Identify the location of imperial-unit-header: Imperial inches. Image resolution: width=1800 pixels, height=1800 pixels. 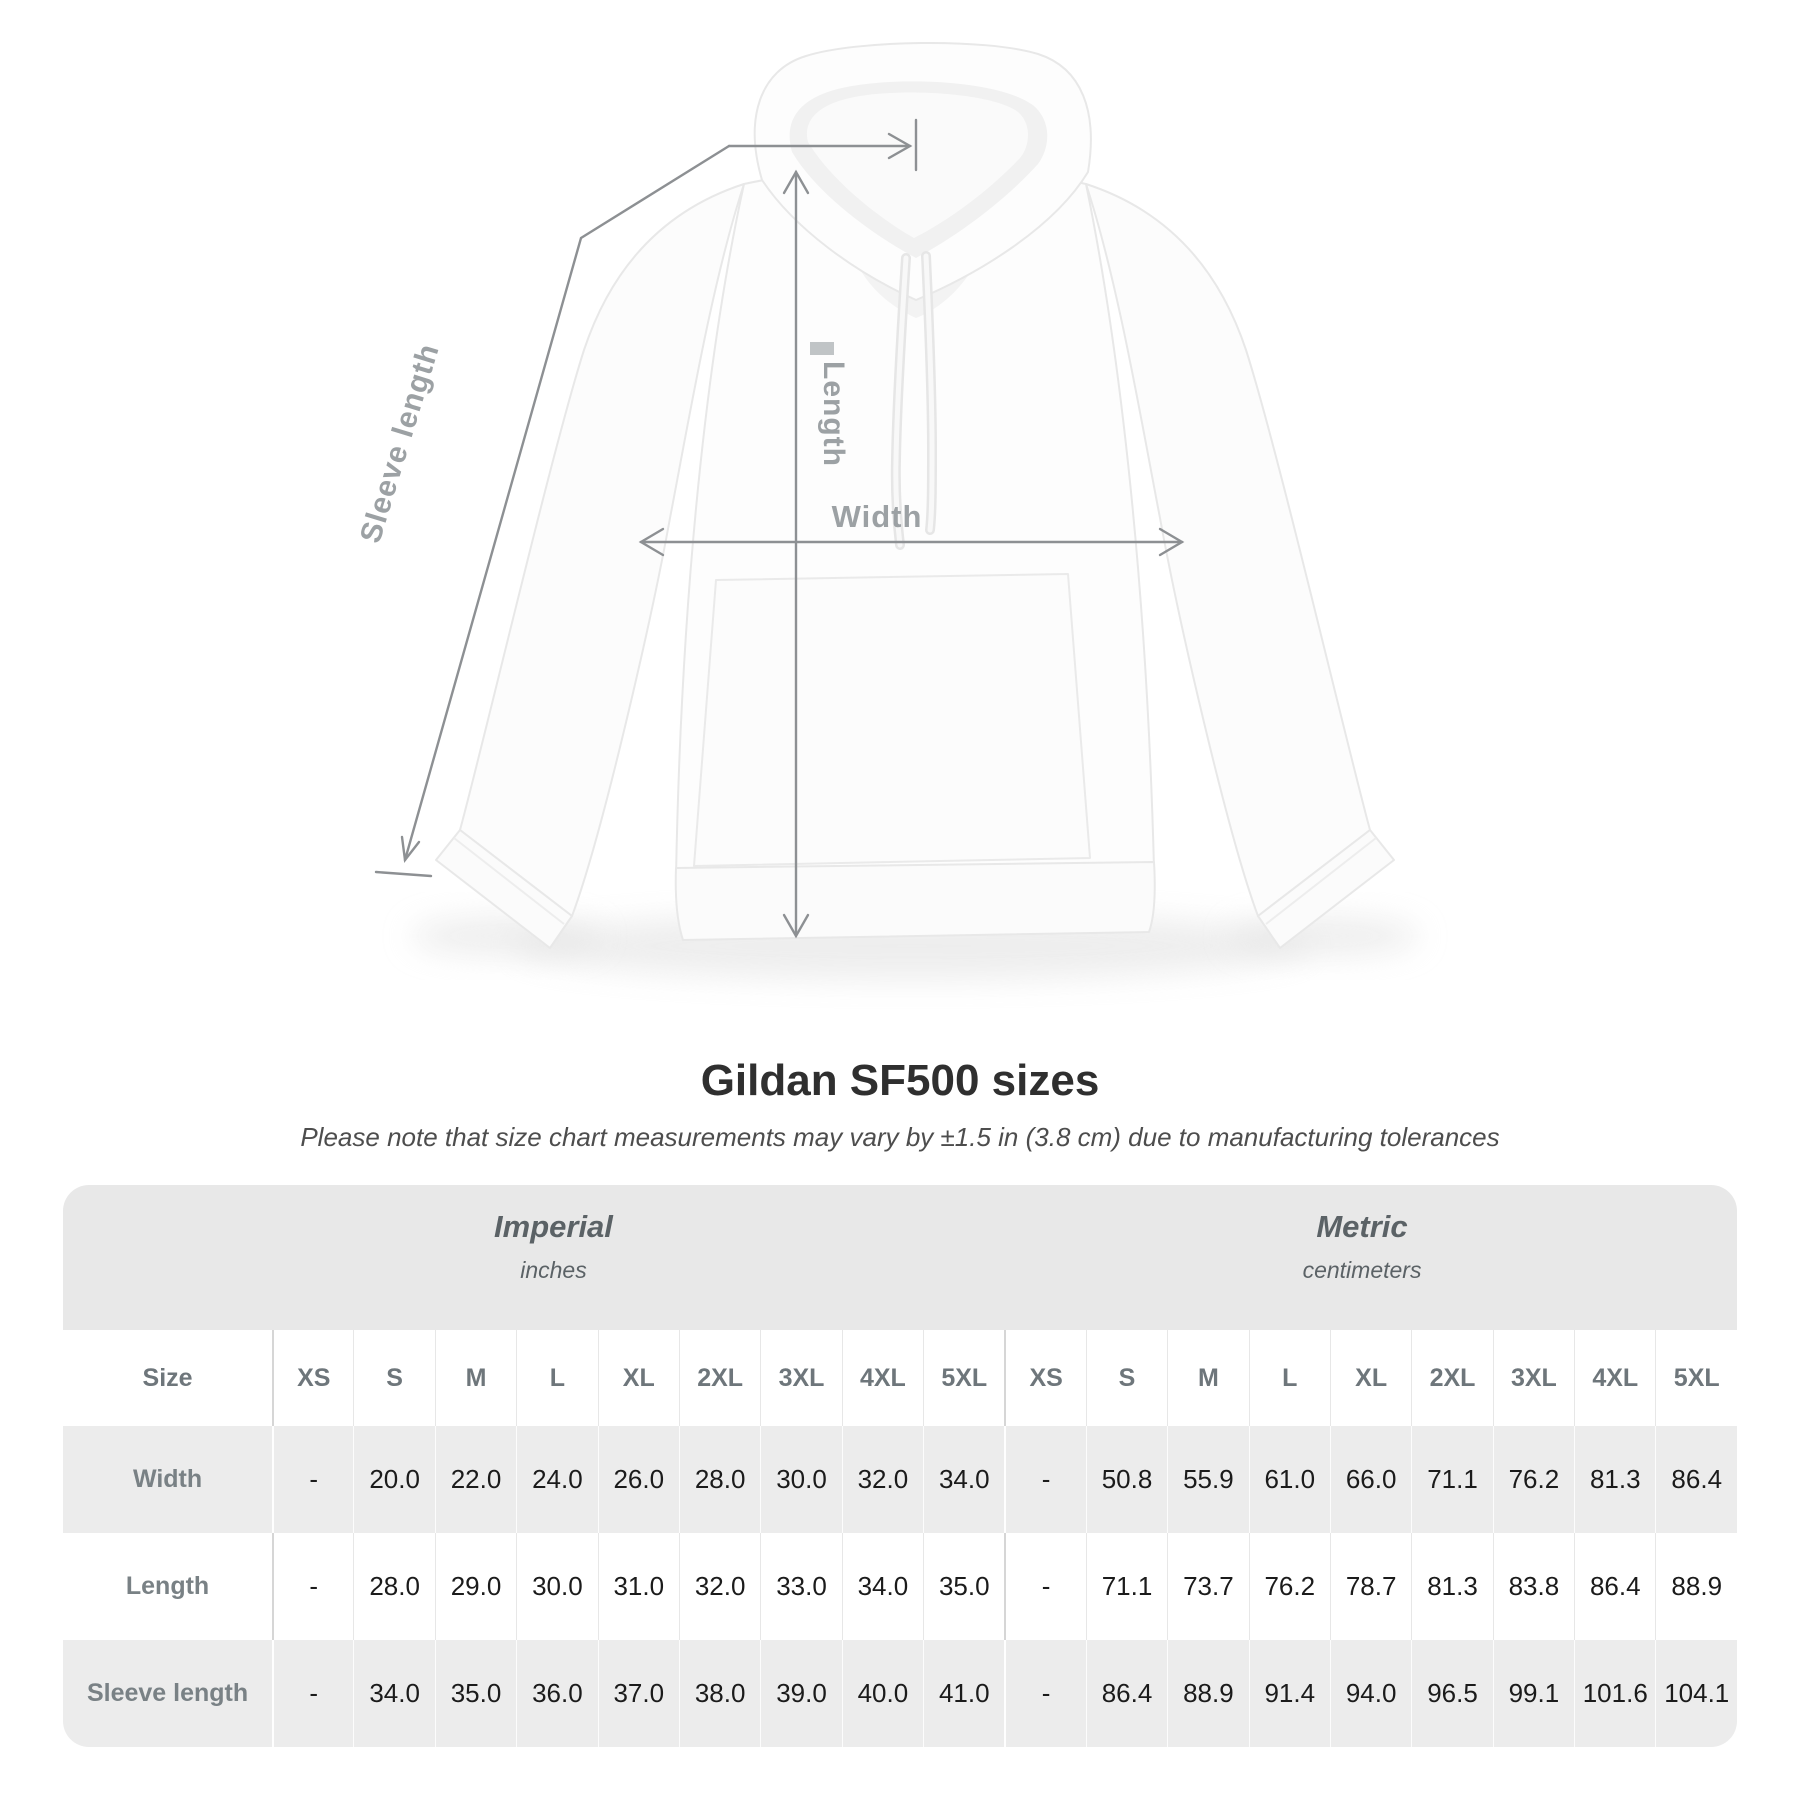
(553, 1246).